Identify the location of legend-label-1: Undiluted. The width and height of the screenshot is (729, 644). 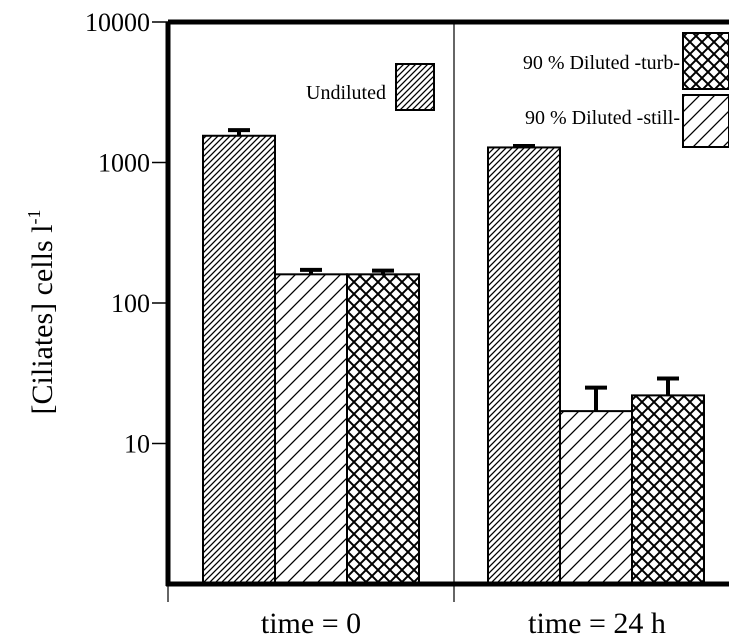
(346, 93).